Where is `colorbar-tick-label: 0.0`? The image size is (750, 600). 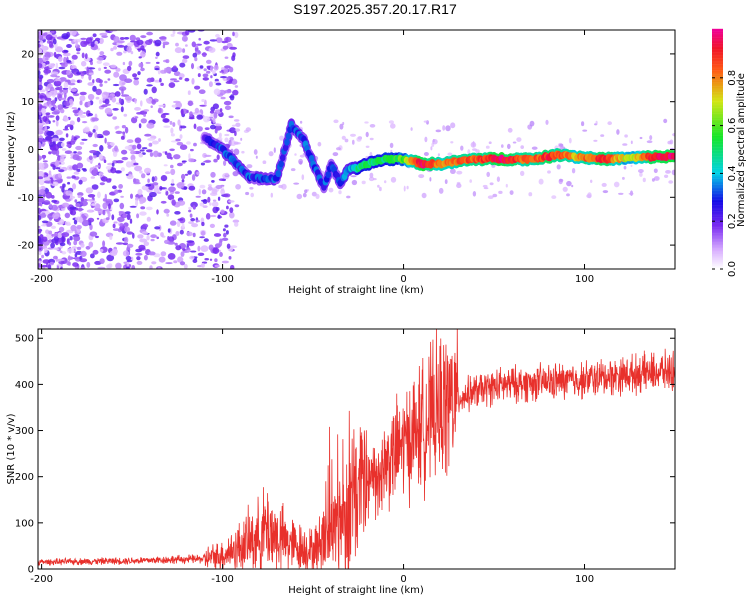 colorbar-tick-label: 0.0 is located at coordinates (732, 269).